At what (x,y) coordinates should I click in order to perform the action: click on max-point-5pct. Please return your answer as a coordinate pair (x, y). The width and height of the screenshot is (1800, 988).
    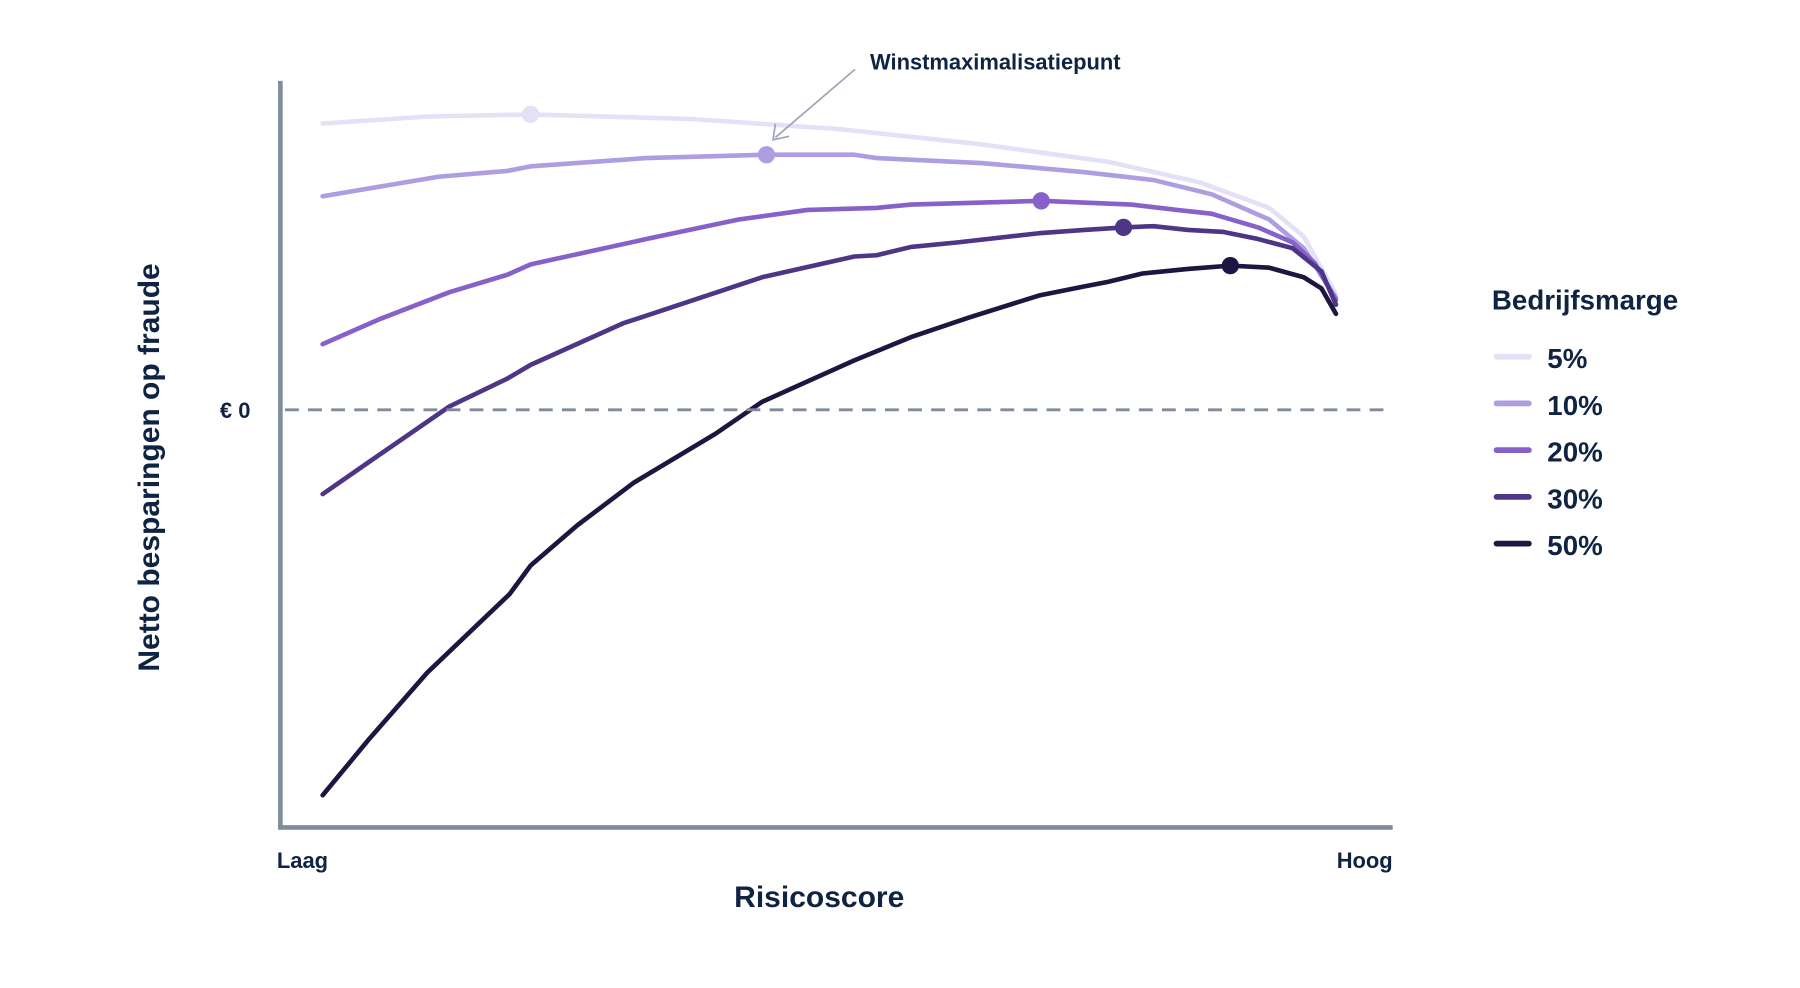
    Looking at the image, I should click on (531, 114).